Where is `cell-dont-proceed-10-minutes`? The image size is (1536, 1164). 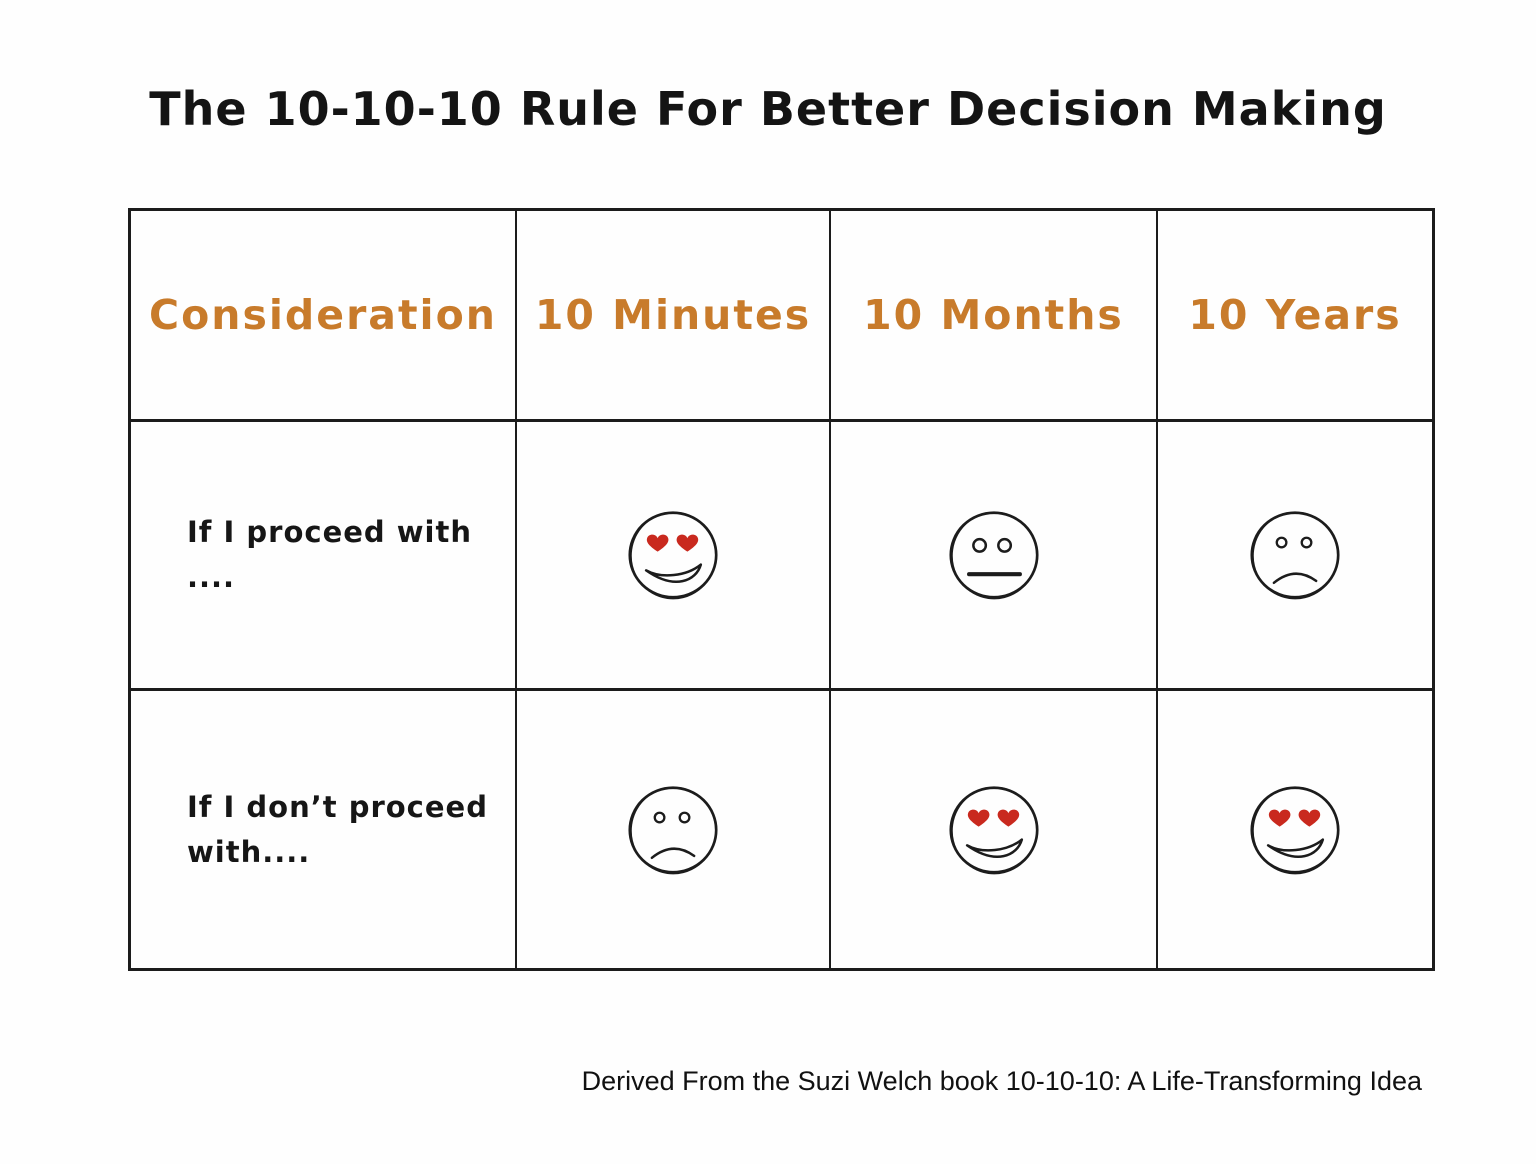
cell-dont-proceed-10-minutes is located at coordinates (674, 829).